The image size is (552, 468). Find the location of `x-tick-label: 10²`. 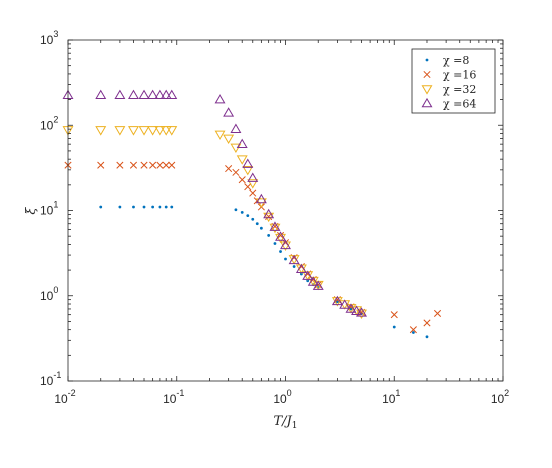

x-tick-label: 10² is located at coordinates (500, 397).